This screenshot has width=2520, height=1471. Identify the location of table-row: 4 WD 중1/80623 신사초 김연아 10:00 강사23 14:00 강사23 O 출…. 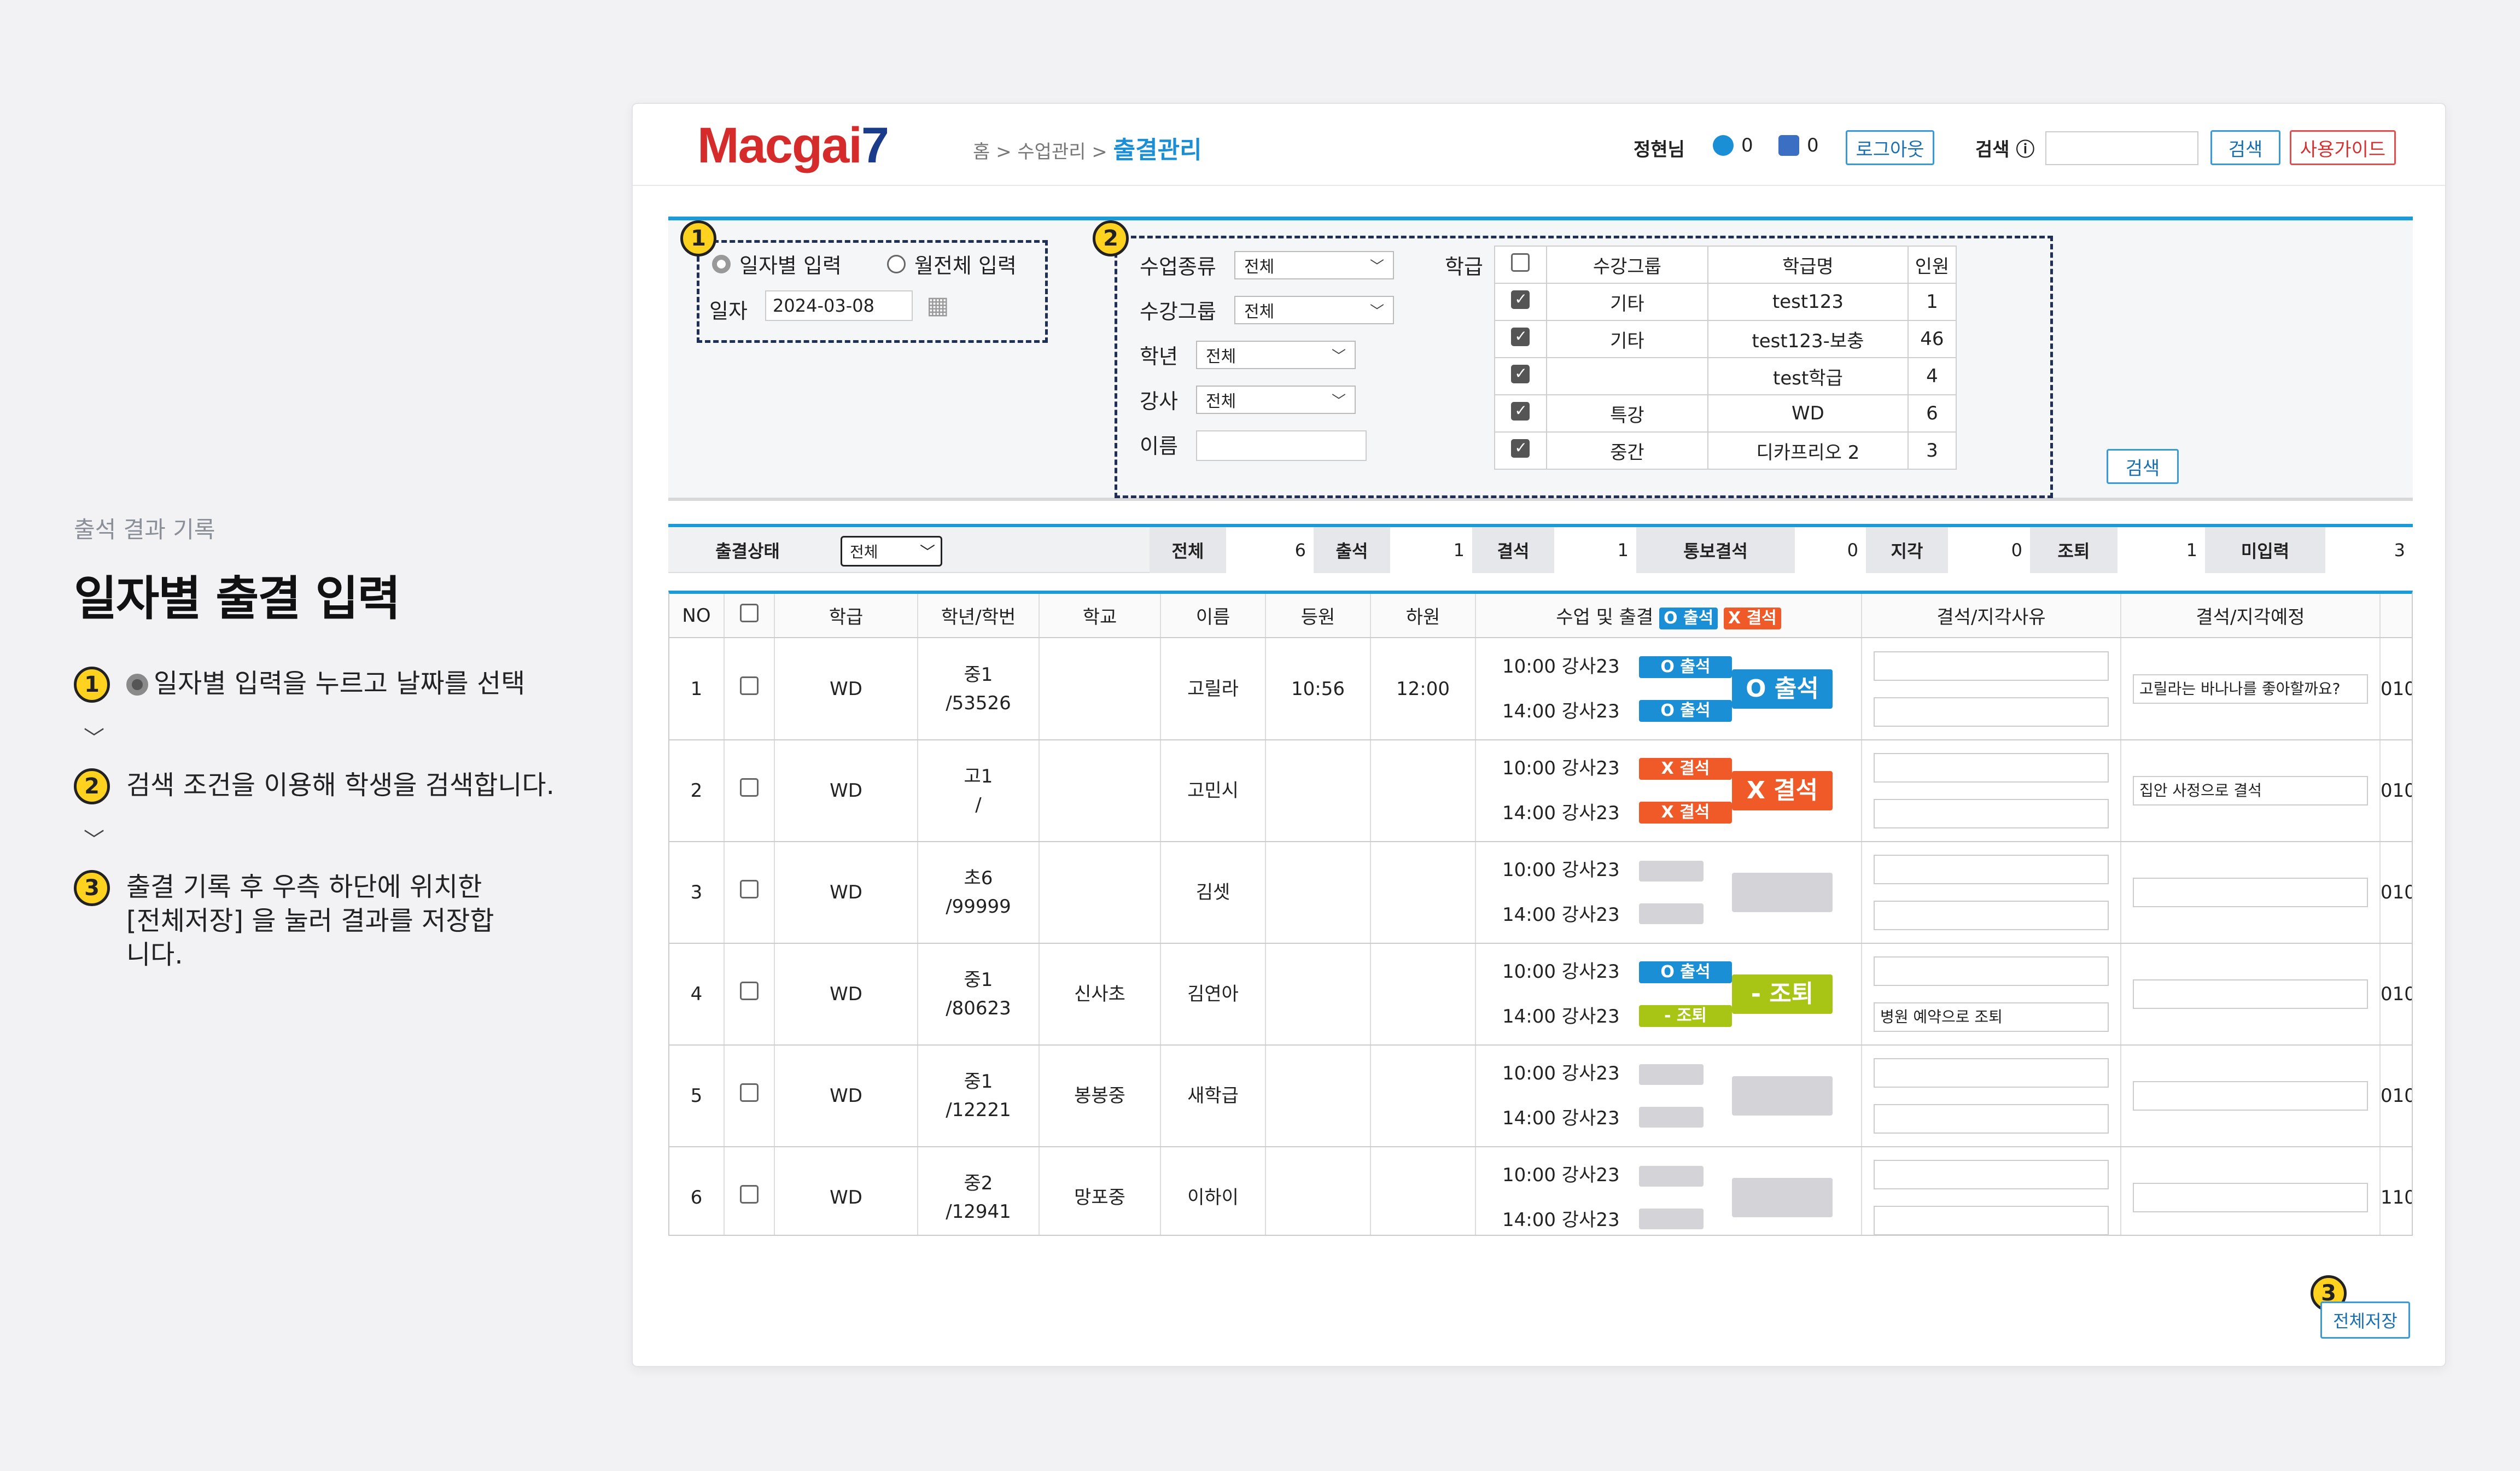
(1540, 995).